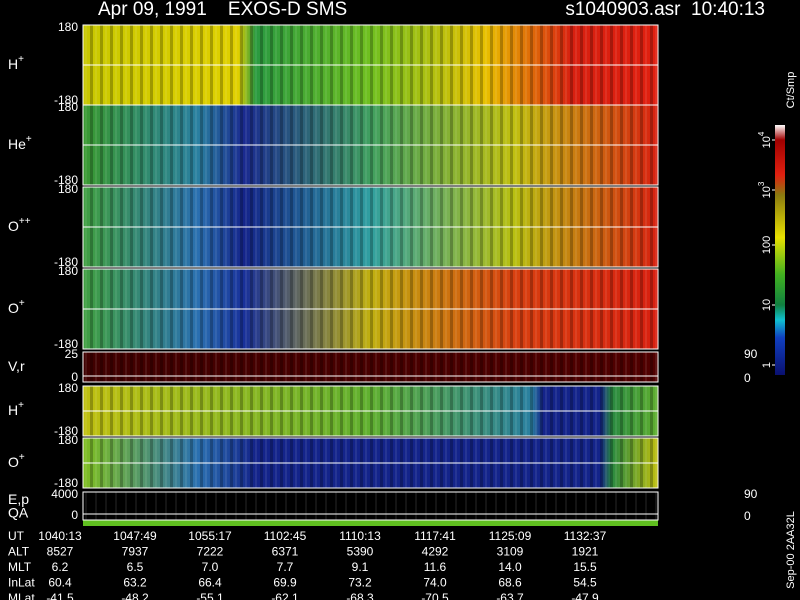 This screenshot has height=600, width=800. I want to click on y-tick-label: 4000, so click(64, 494).